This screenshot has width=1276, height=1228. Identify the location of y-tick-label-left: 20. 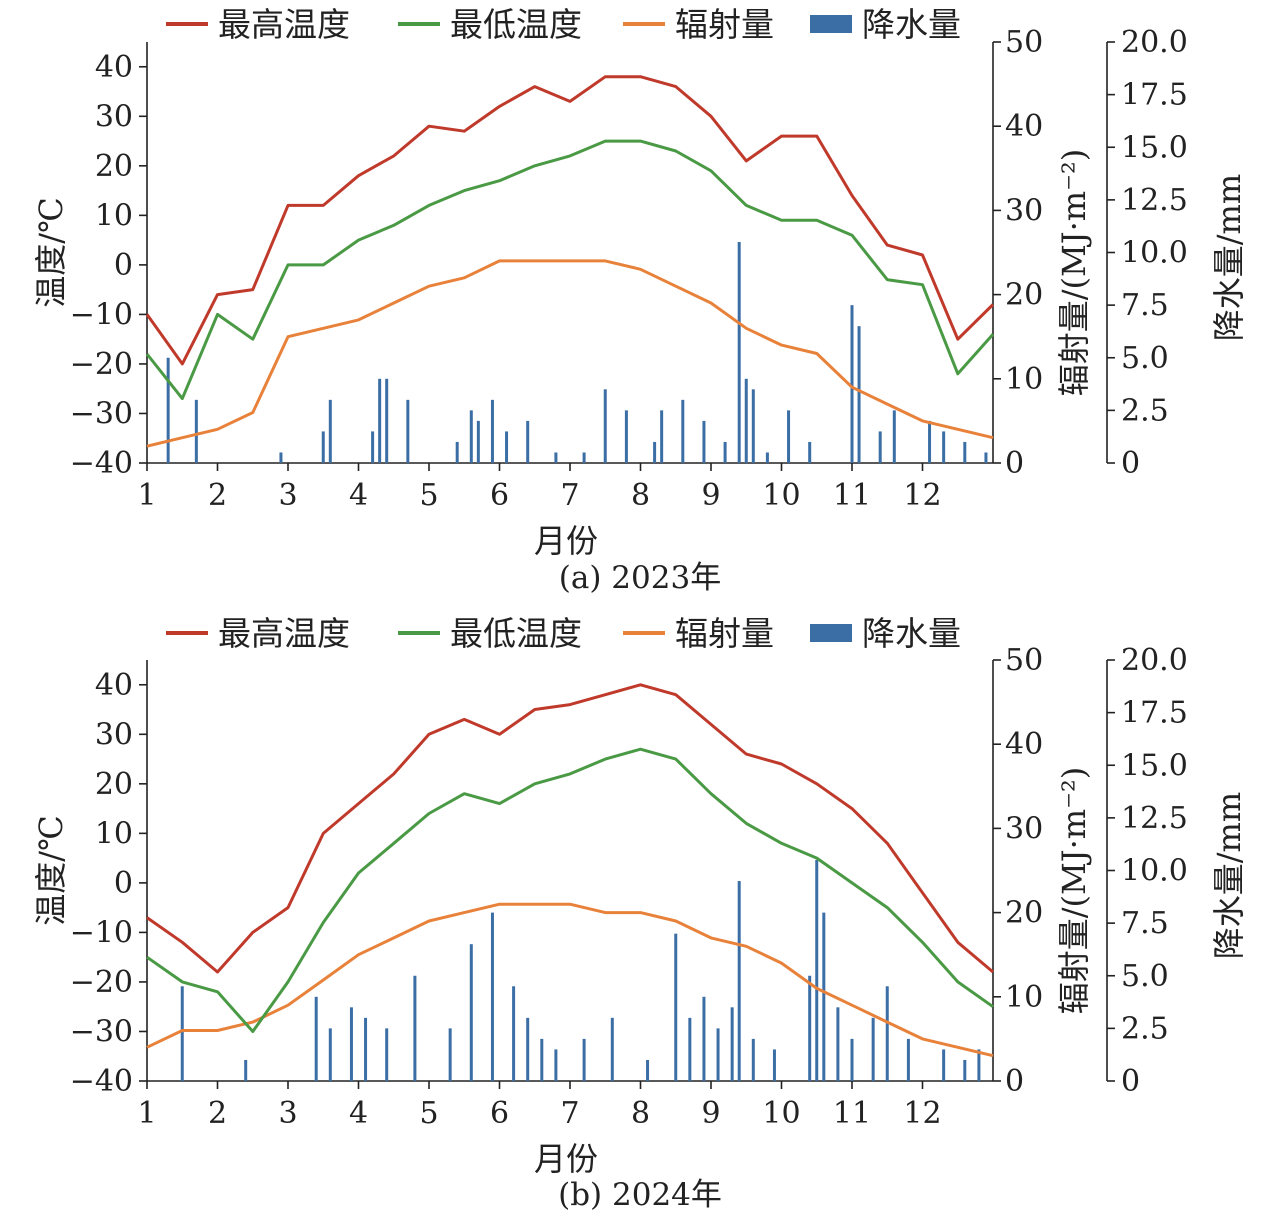
(114, 784).